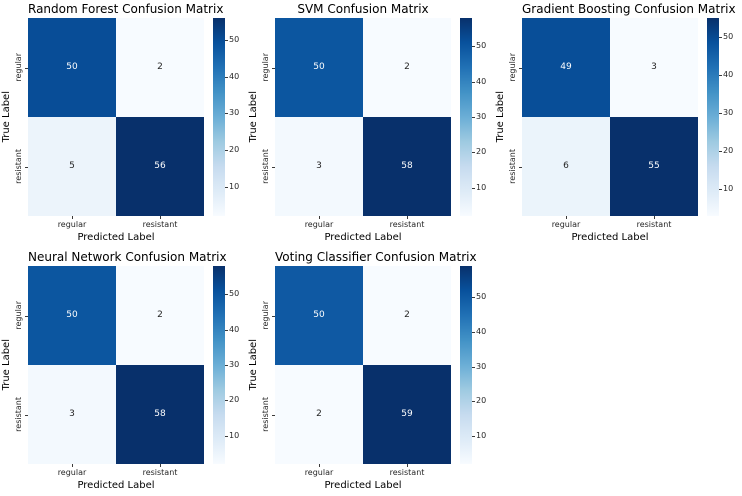 Image resolution: width=742 pixels, height=496 pixels. Describe the element at coordinates (566, 166) in the screenshot. I see `cell-value: 6` at that location.